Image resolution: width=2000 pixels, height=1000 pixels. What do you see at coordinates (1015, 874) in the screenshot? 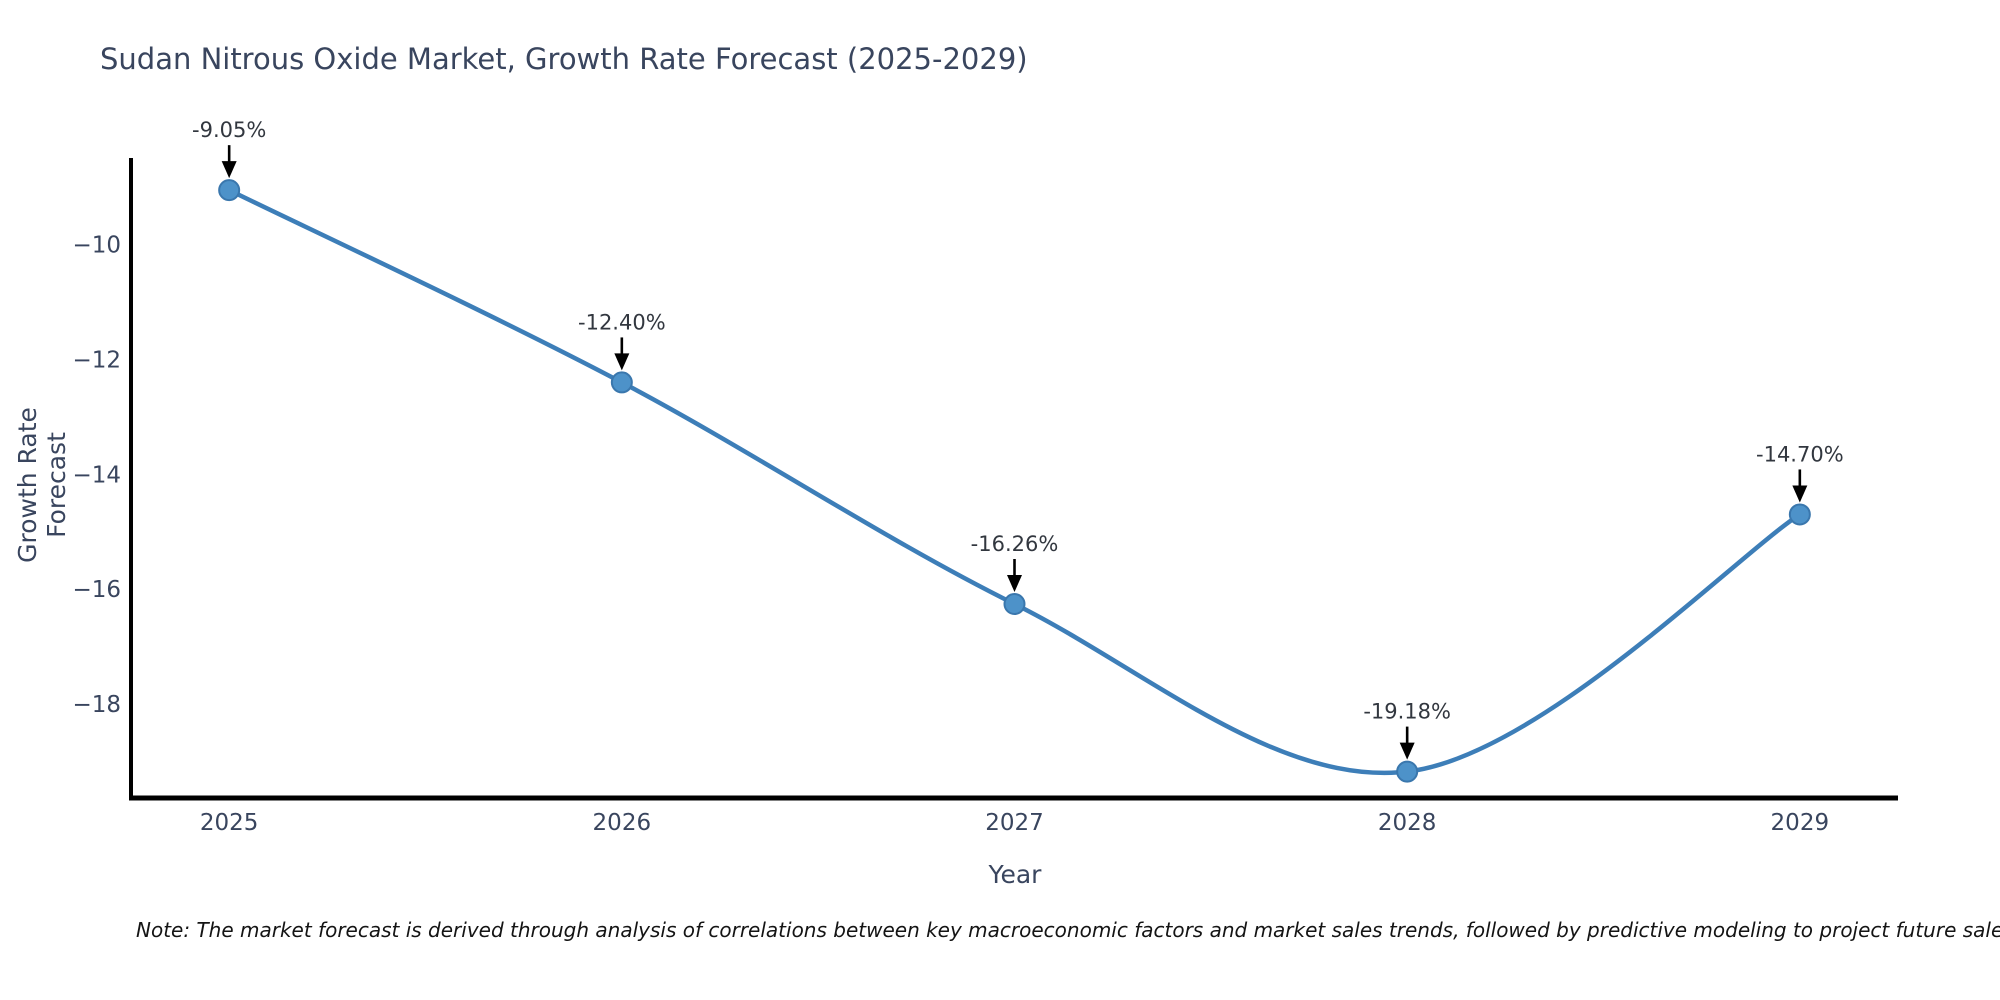
I see `x-axis-title: Year` at bounding box center [1015, 874].